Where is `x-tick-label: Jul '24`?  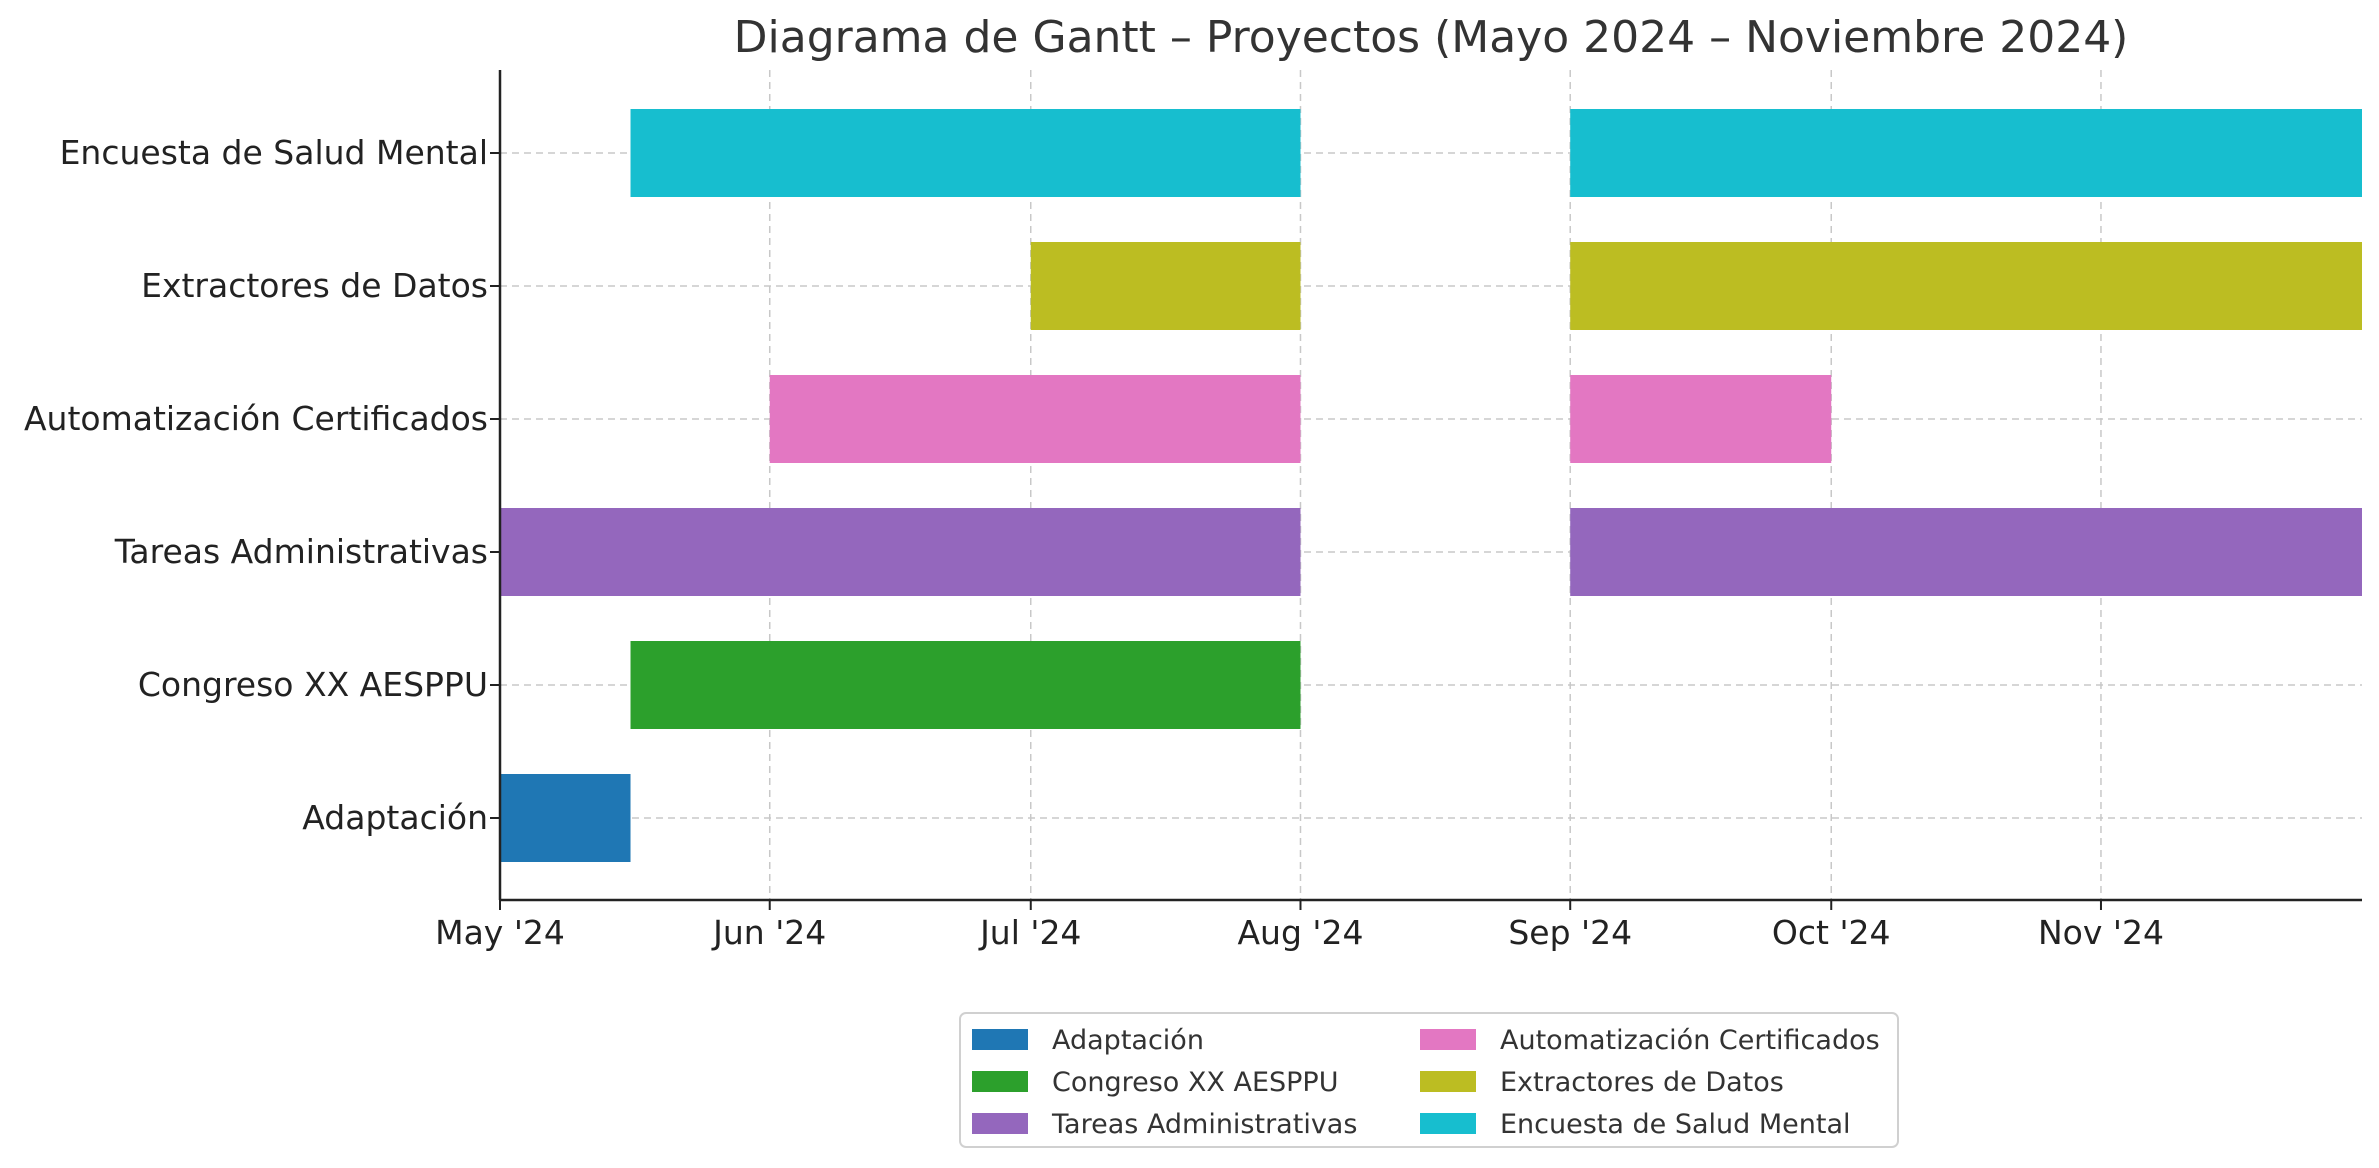
x-tick-label: Jul '24 is located at coordinates (1029, 932).